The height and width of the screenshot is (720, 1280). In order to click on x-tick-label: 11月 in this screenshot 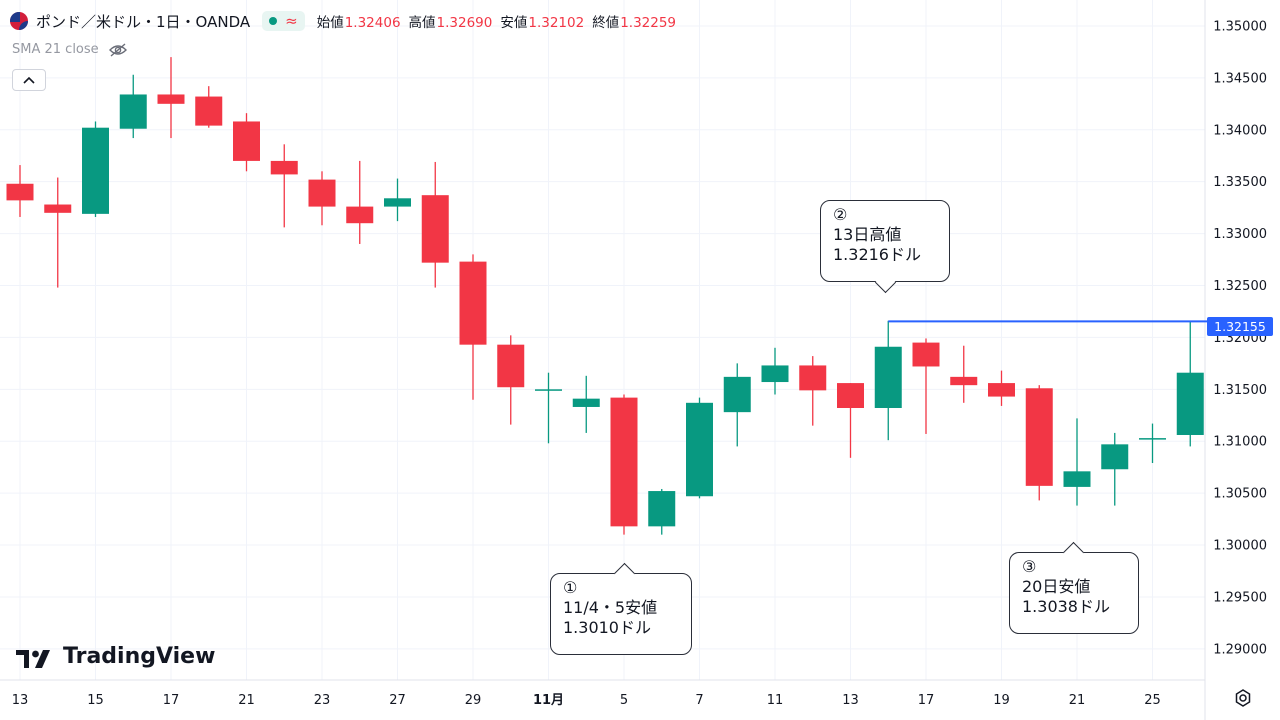, I will do `click(548, 700)`.